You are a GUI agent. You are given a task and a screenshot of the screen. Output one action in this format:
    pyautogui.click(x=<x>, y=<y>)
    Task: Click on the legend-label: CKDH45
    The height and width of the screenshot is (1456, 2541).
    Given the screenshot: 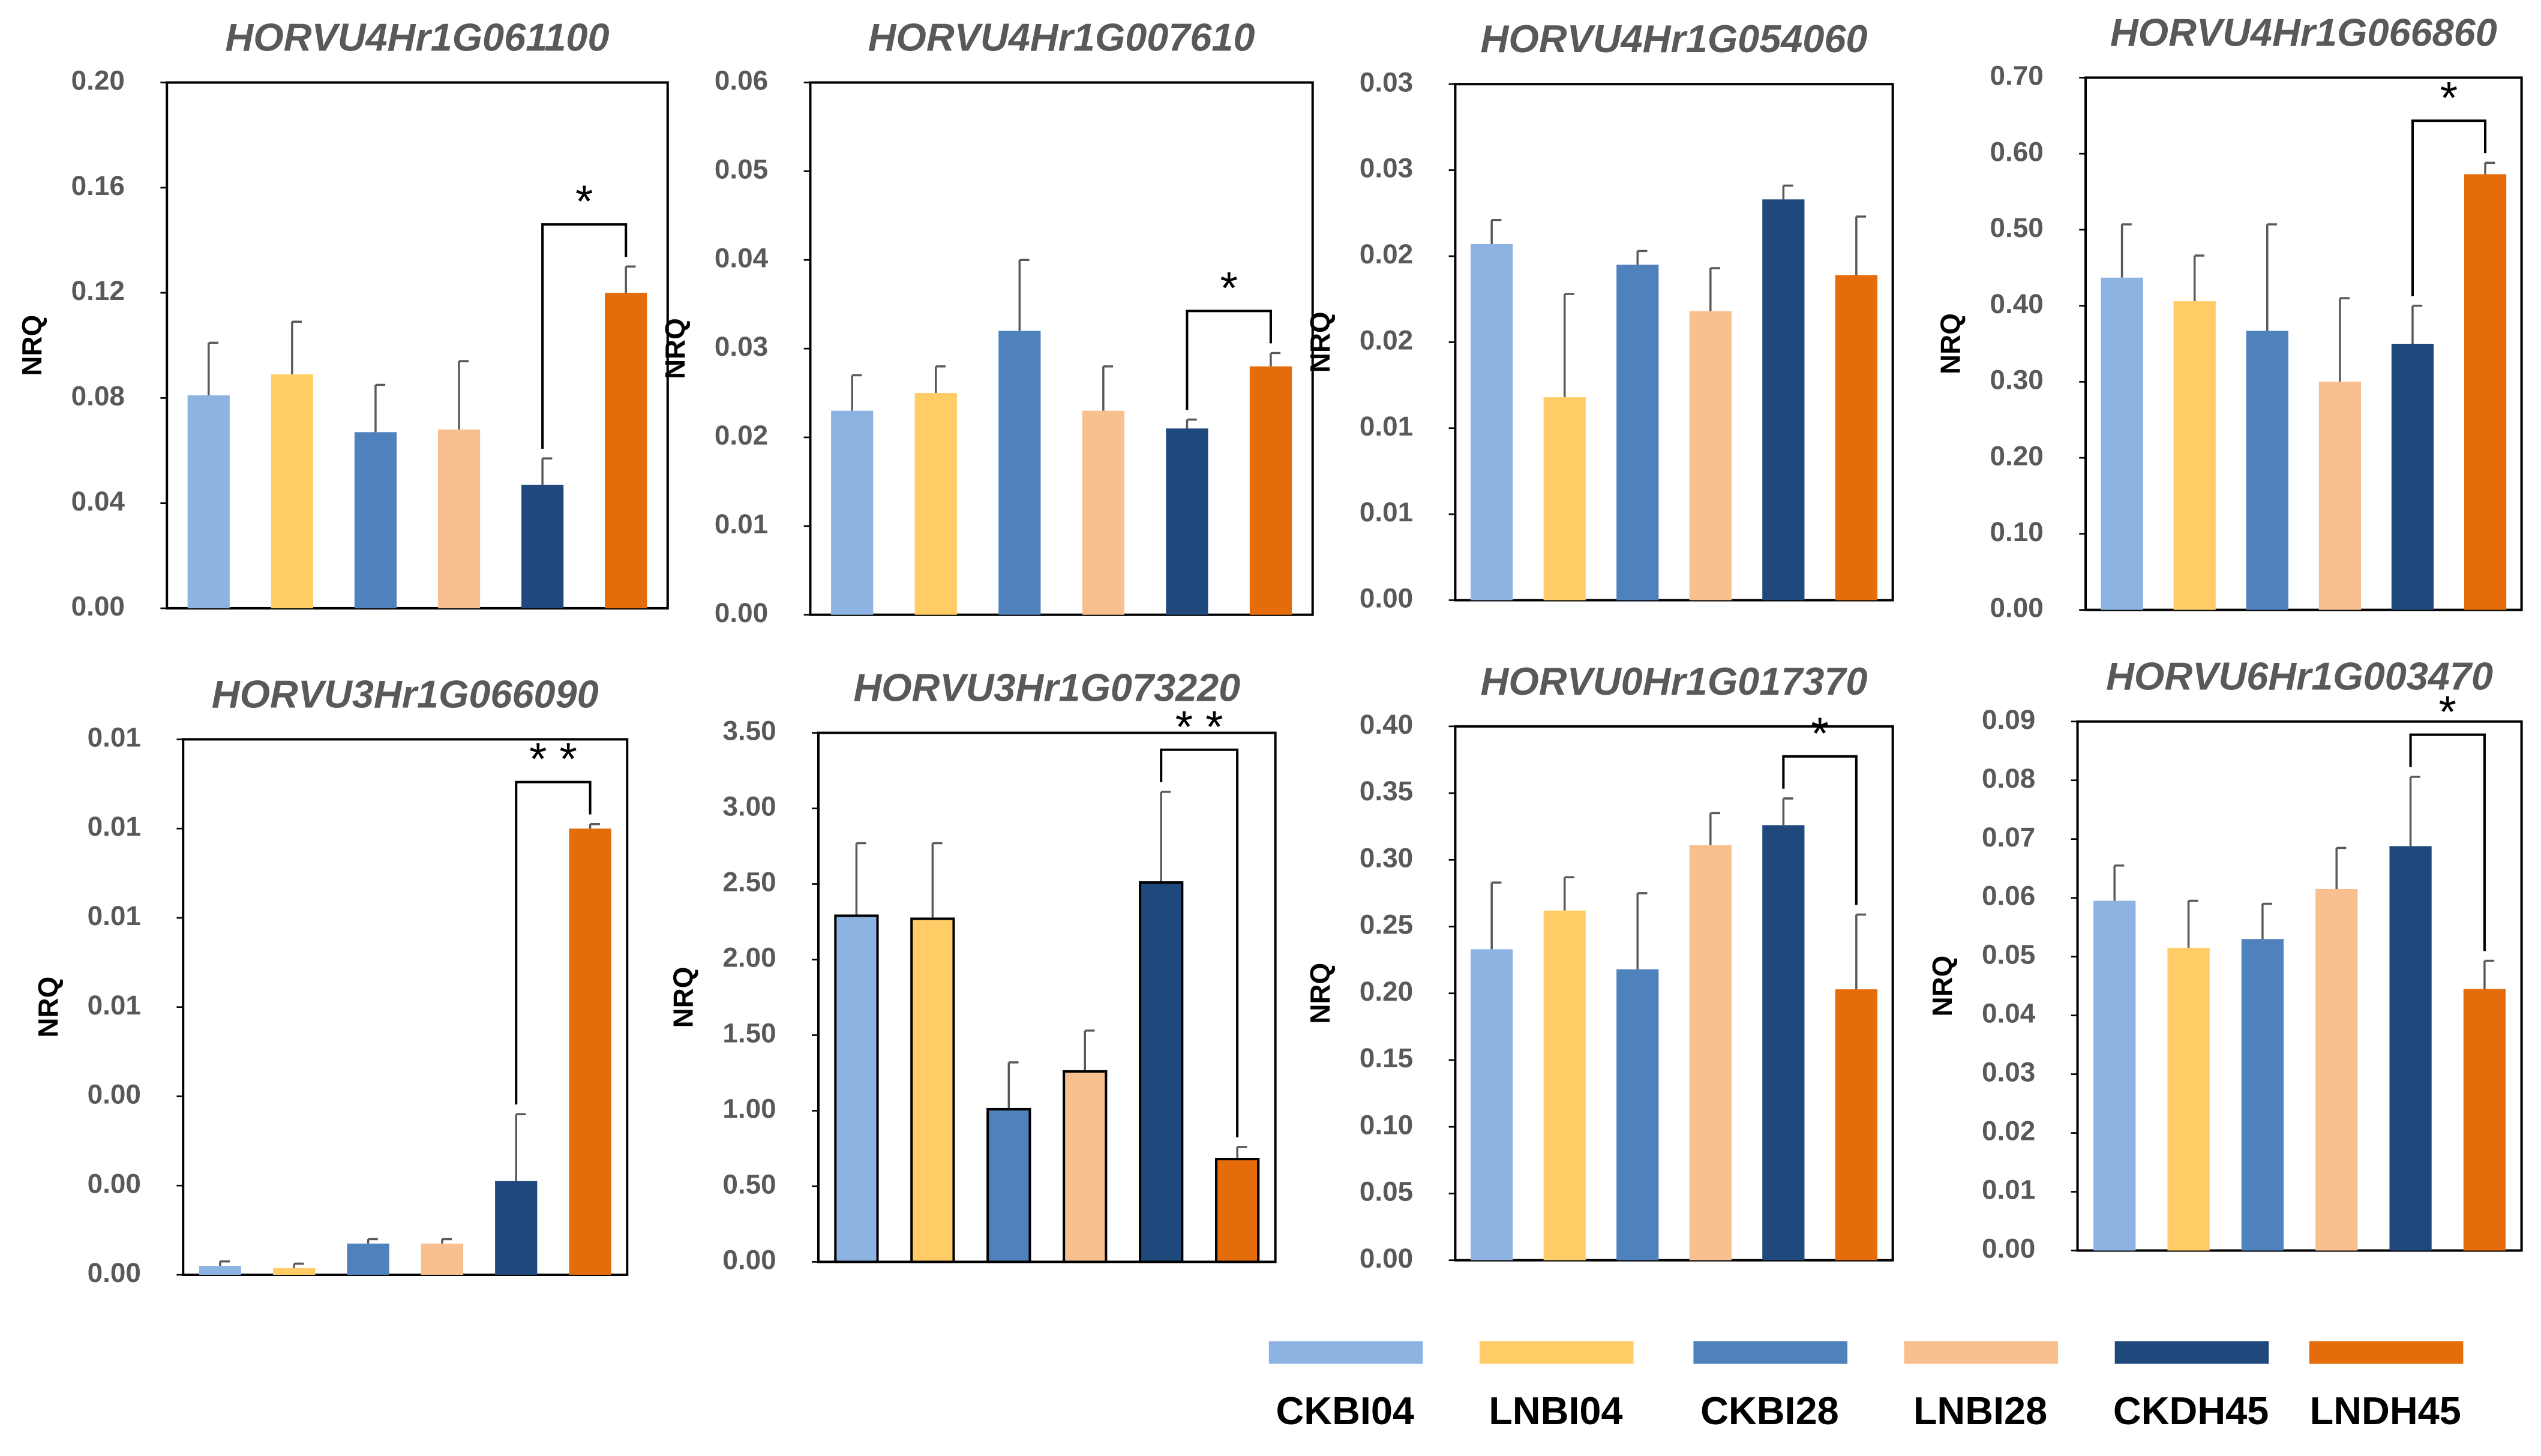 What is the action you would take?
    pyautogui.click(x=2191, y=1411)
    